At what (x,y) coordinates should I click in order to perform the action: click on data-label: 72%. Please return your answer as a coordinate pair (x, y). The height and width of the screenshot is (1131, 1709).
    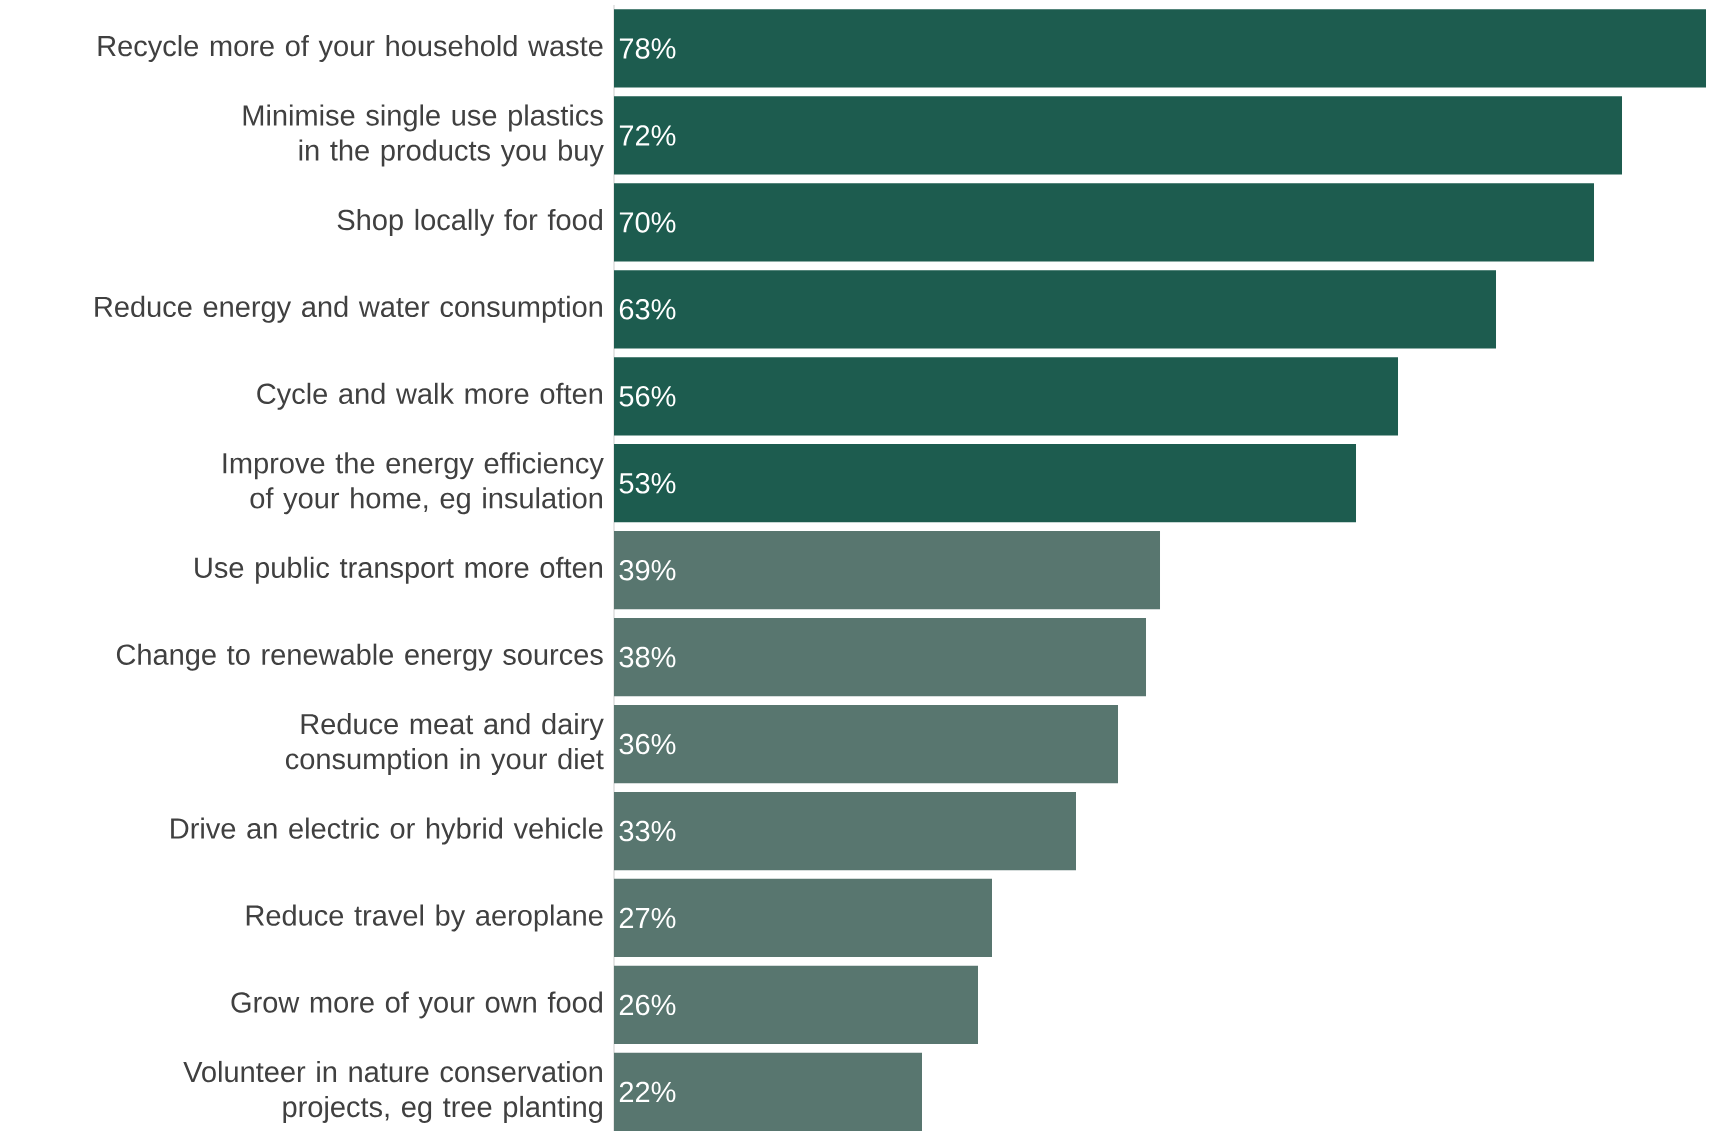
    Looking at the image, I should click on (647, 135).